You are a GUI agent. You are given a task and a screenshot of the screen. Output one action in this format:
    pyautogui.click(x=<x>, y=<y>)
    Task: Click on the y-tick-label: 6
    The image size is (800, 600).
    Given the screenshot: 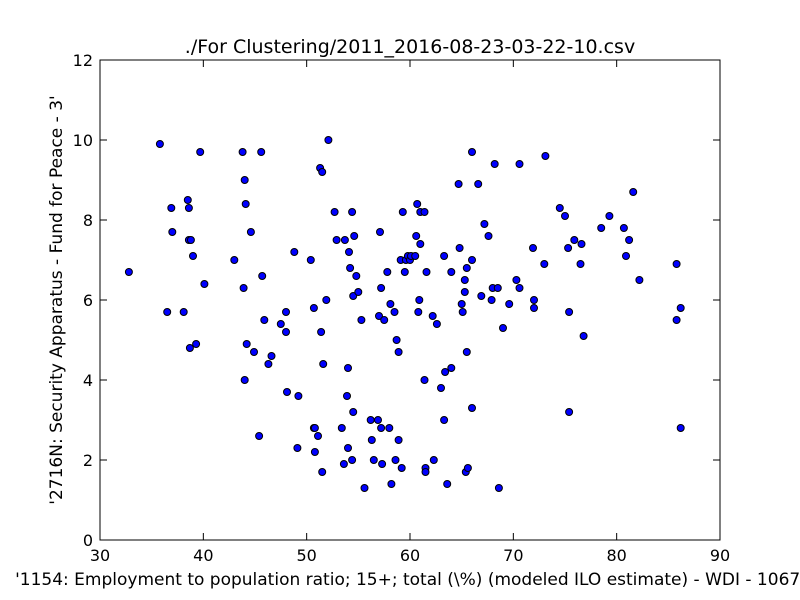 What is the action you would take?
    pyautogui.click(x=88, y=300)
    